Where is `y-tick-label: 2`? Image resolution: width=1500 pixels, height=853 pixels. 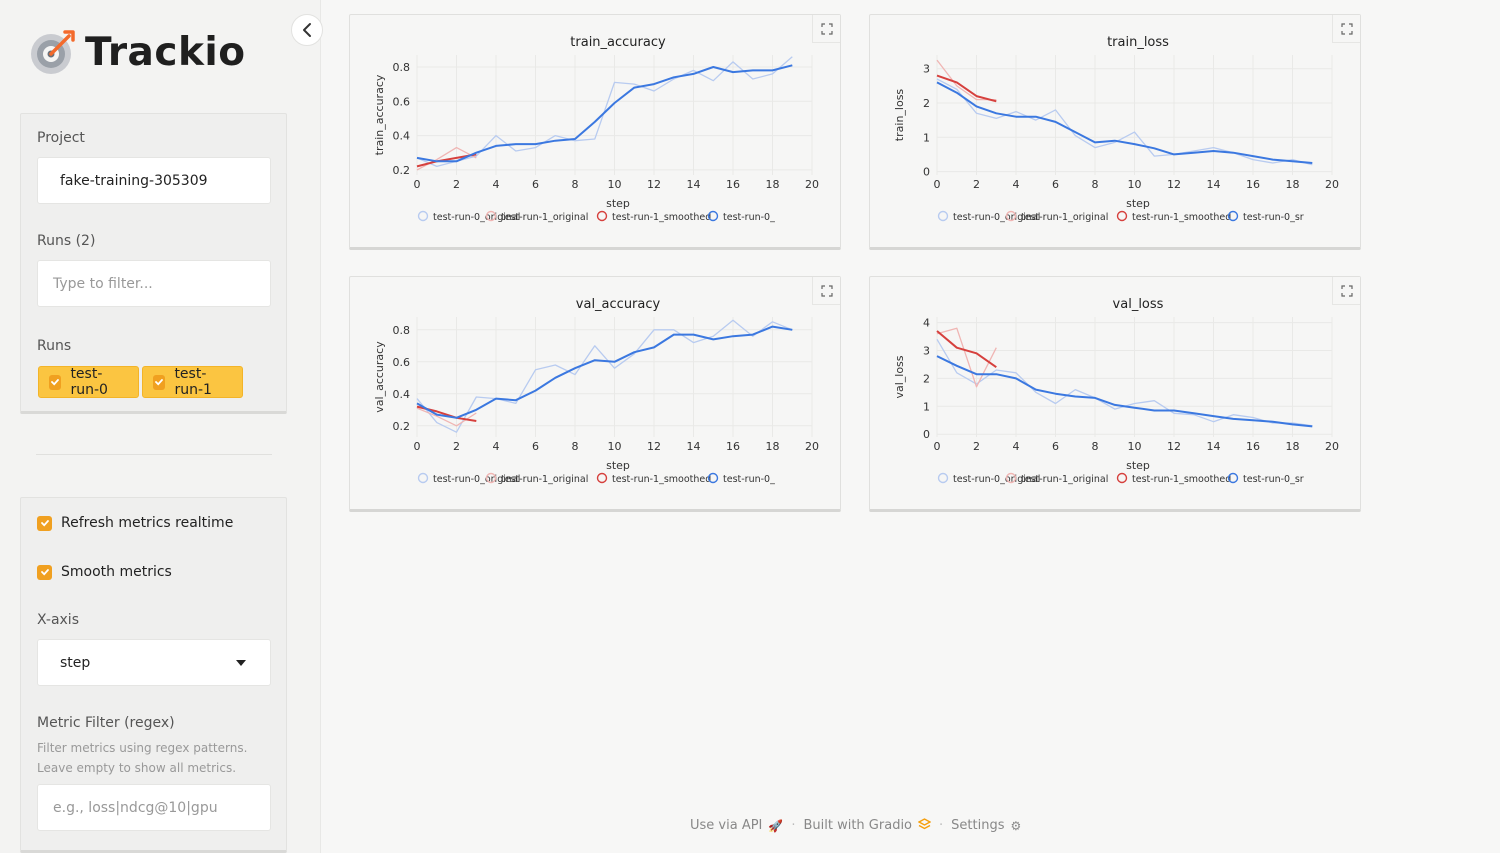 y-tick-label: 2 is located at coordinates (926, 103).